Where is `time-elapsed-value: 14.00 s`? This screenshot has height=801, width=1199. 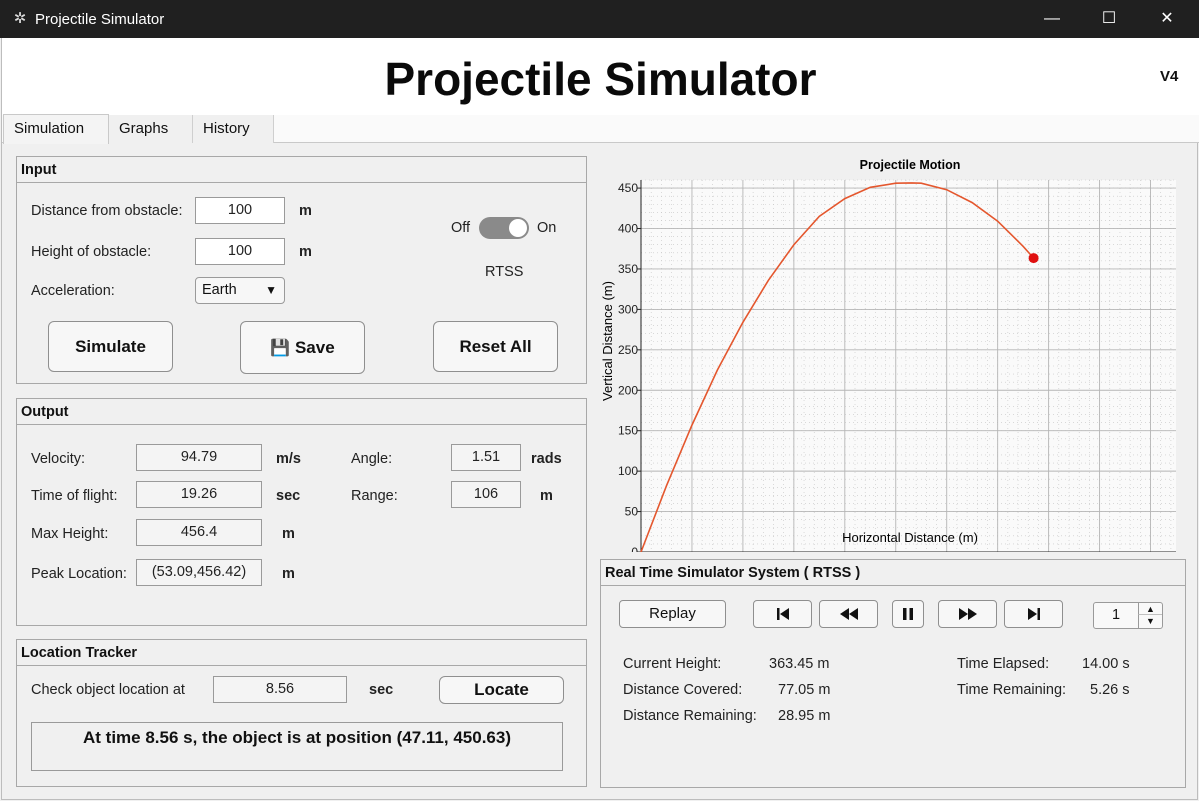
time-elapsed-value: 14.00 s is located at coordinates (1106, 664).